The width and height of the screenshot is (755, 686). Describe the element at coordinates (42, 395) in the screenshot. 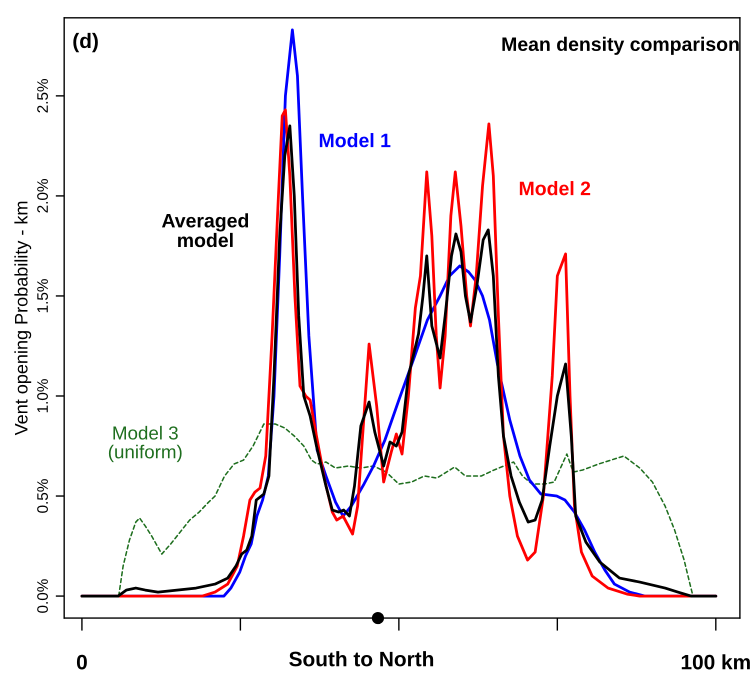

I see `y-tick-label: 1.0%` at that location.